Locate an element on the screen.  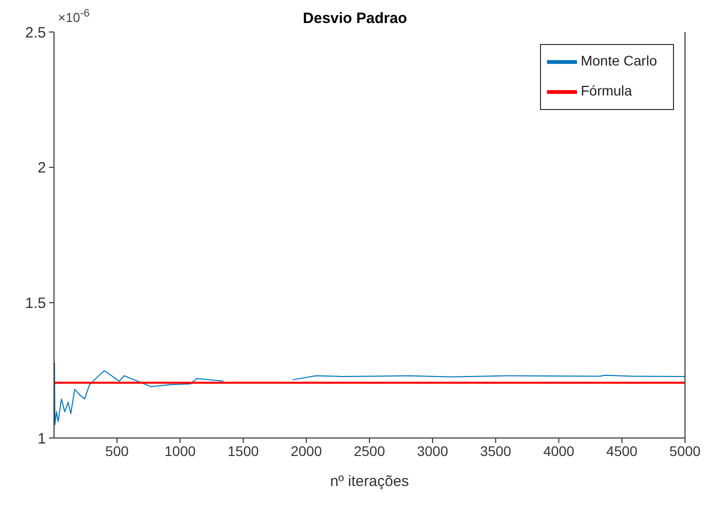
x-tick-label: 2000 is located at coordinates (306, 450).